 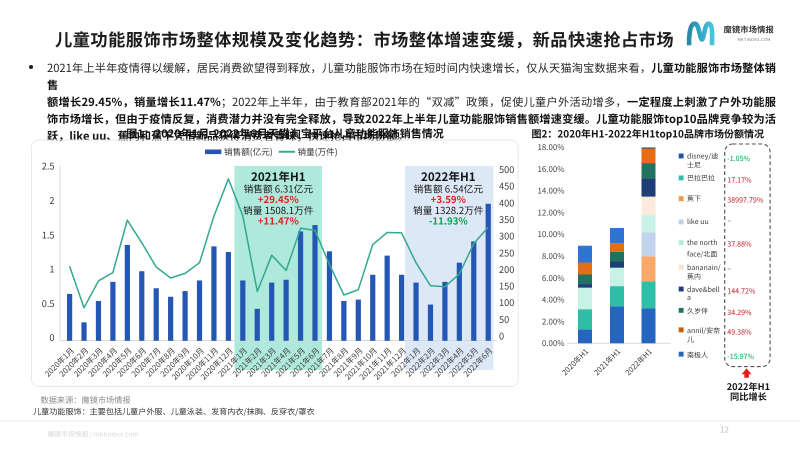 What do you see at coordinates (48, 303) in the screenshot?
I see `svg-text: 0.5` at bounding box center [48, 303].